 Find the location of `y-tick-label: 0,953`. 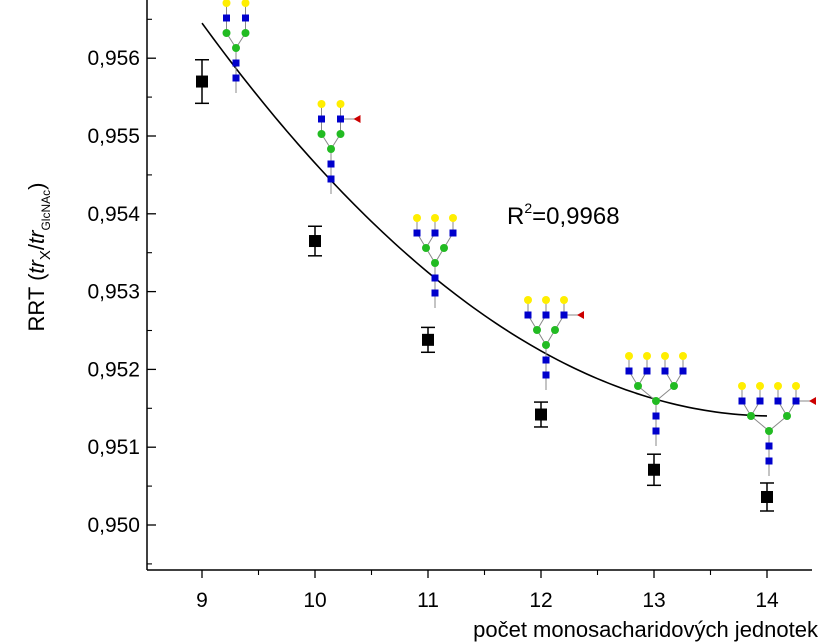

y-tick-label: 0,953 is located at coordinates (113, 292).